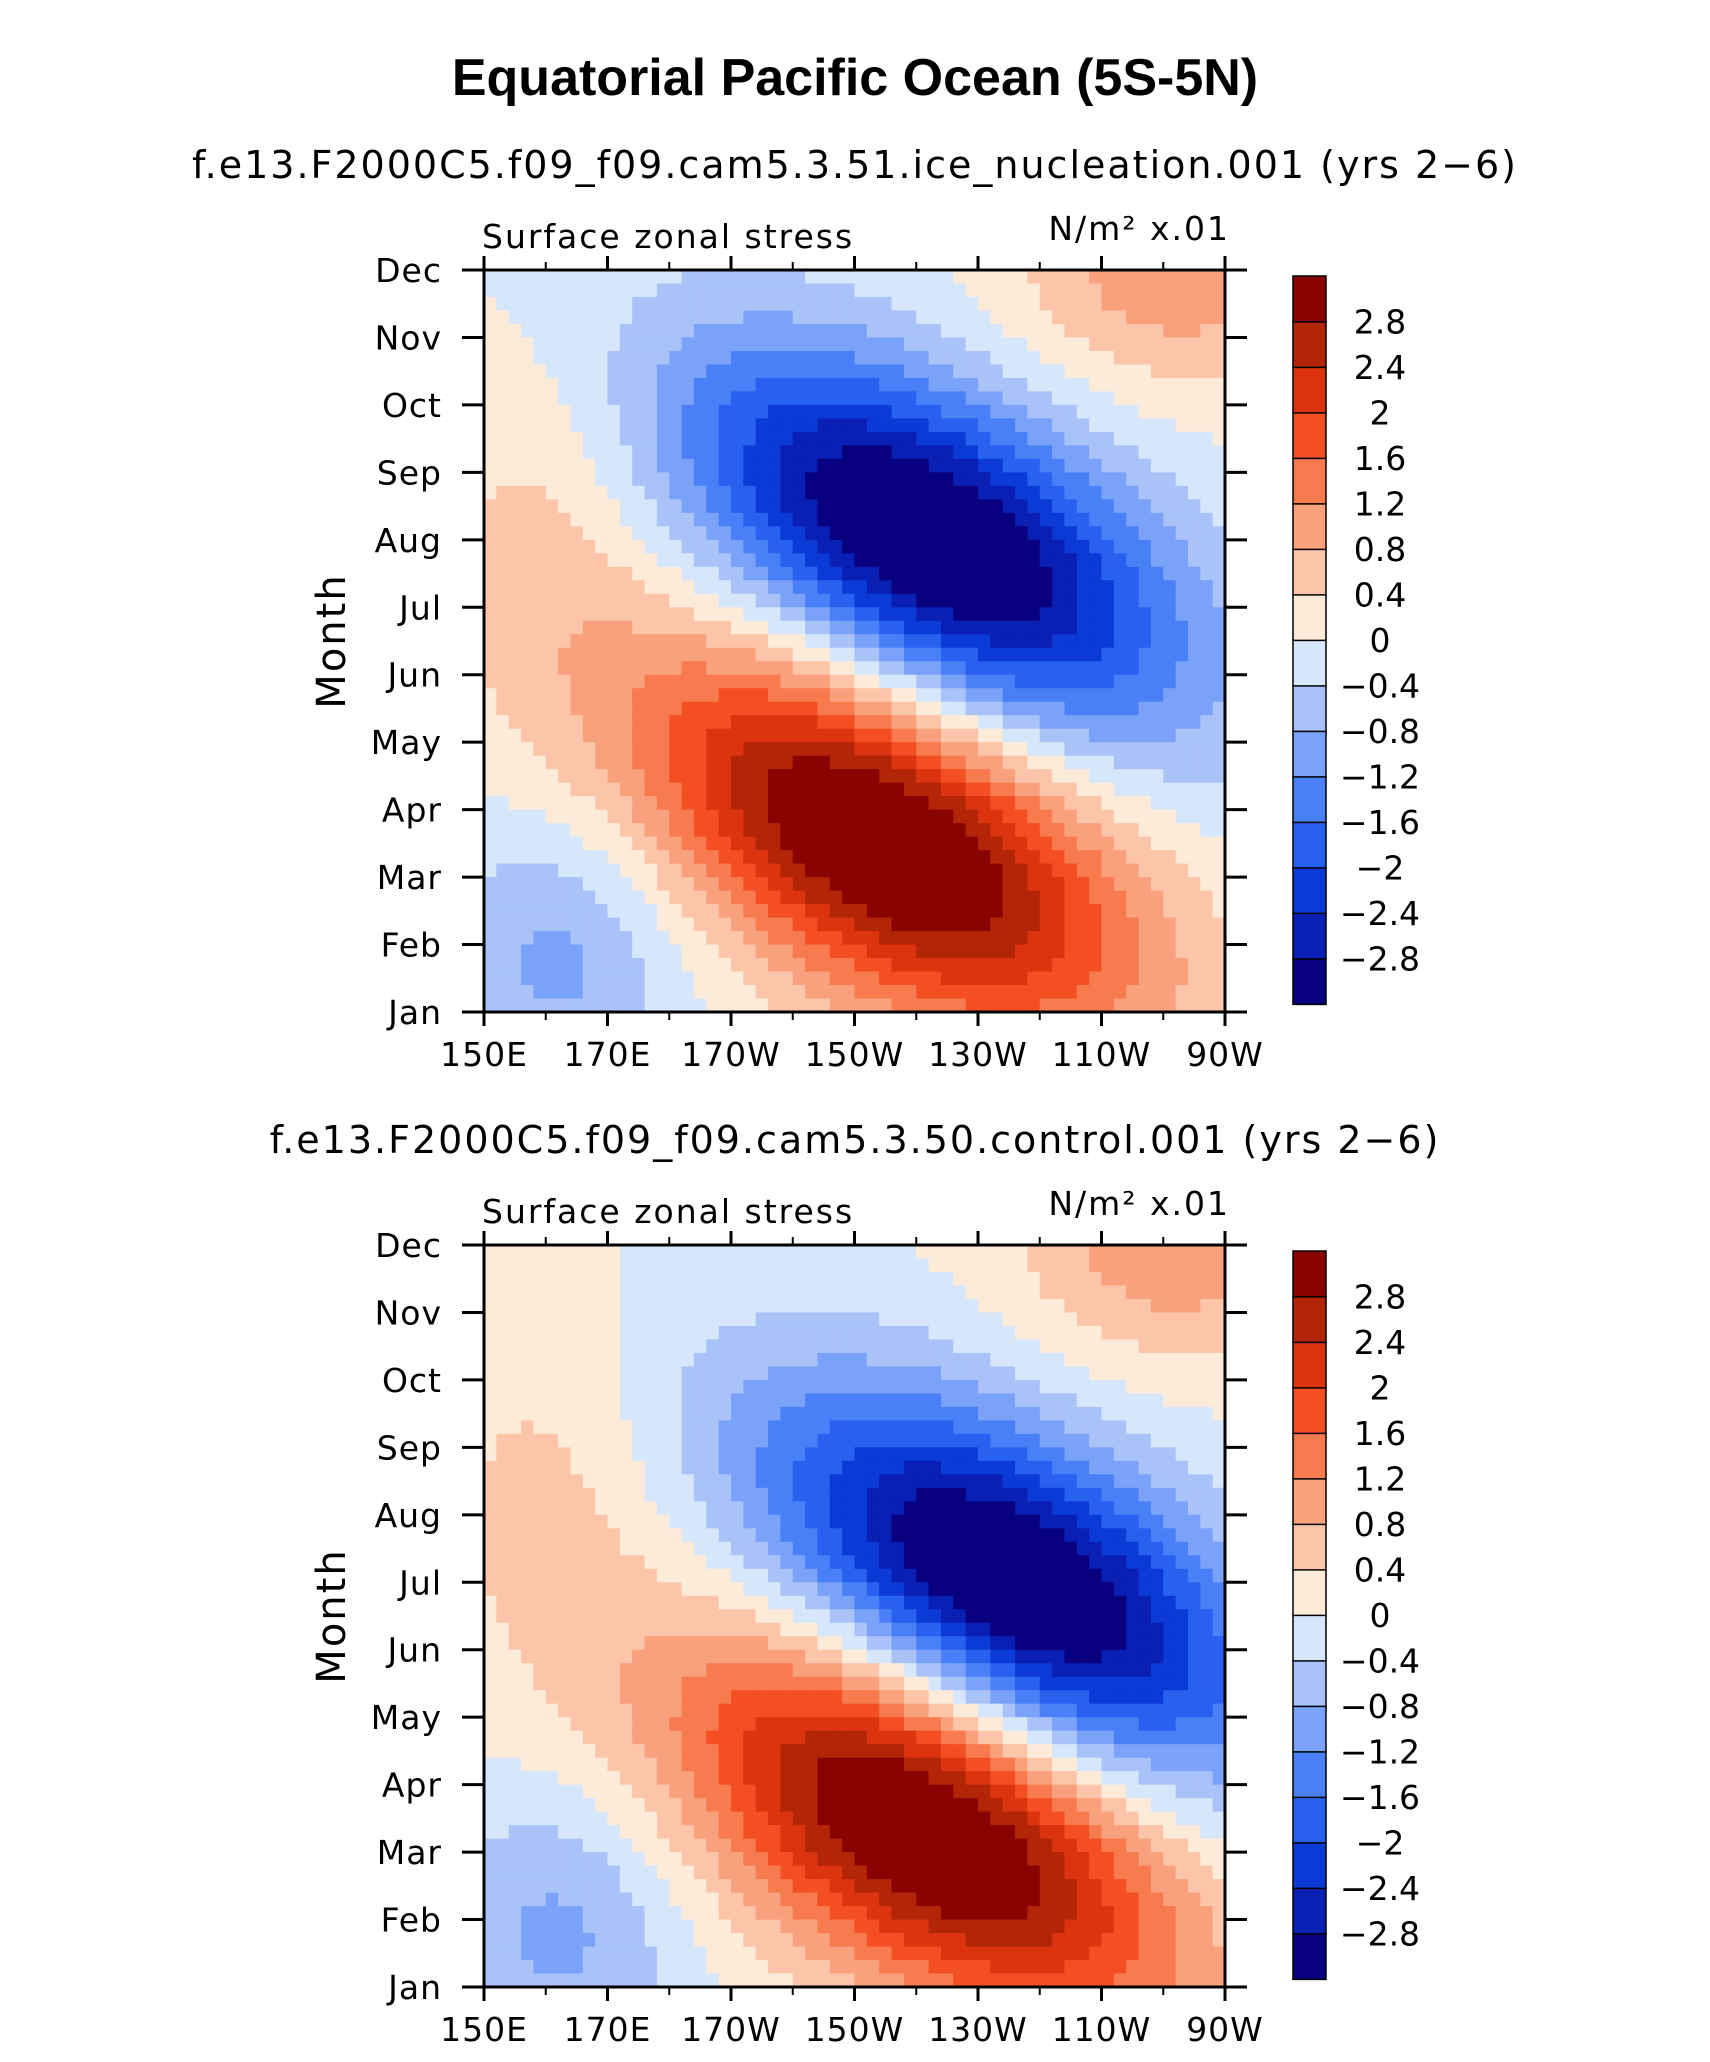  Describe the element at coordinates (1309, 799) in the screenshot. I see `colorbar-swatch` at that location.